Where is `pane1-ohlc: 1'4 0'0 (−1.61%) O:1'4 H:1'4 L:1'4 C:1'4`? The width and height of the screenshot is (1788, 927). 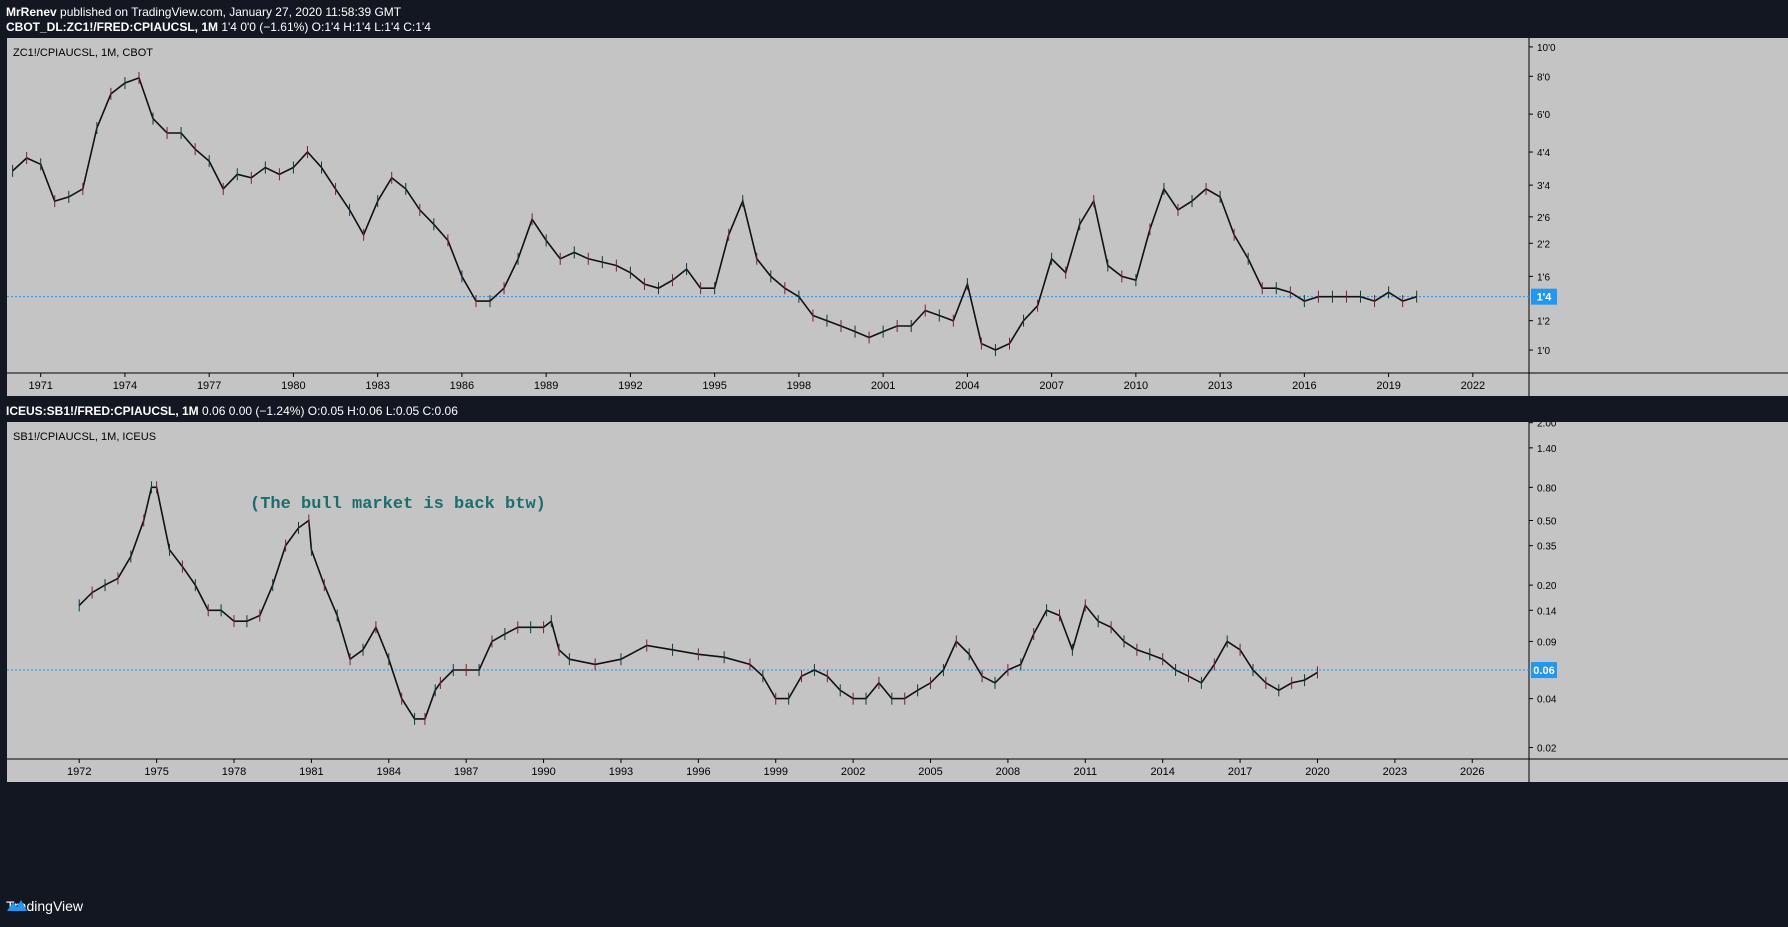 pane1-ohlc: 1'4 0'0 (−1.61%) O:1'4 H:1'4 L:1'4 C:1'4 is located at coordinates (326, 27).